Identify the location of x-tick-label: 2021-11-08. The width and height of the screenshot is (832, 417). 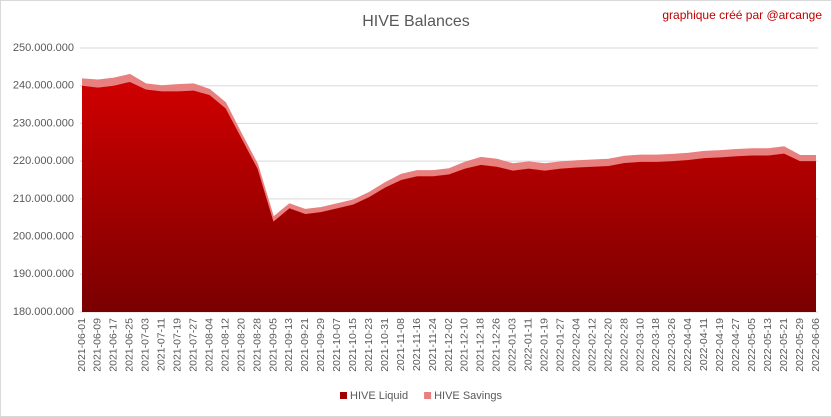
(401, 344).